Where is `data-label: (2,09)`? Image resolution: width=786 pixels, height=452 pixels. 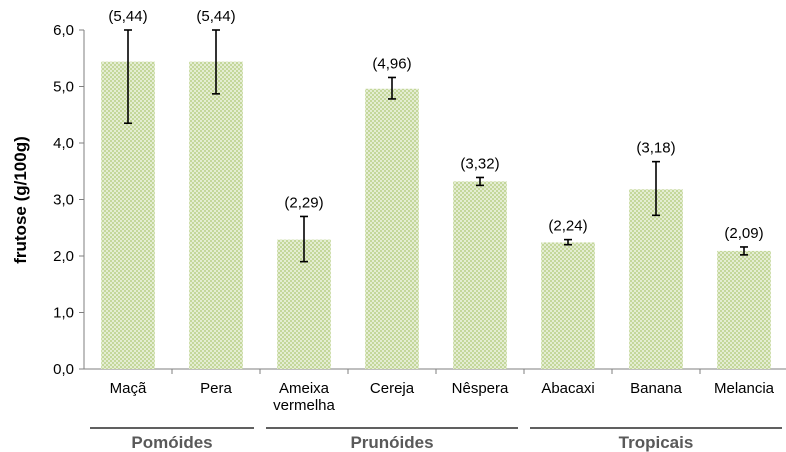
data-label: (2,09) is located at coordinates (743, 233).